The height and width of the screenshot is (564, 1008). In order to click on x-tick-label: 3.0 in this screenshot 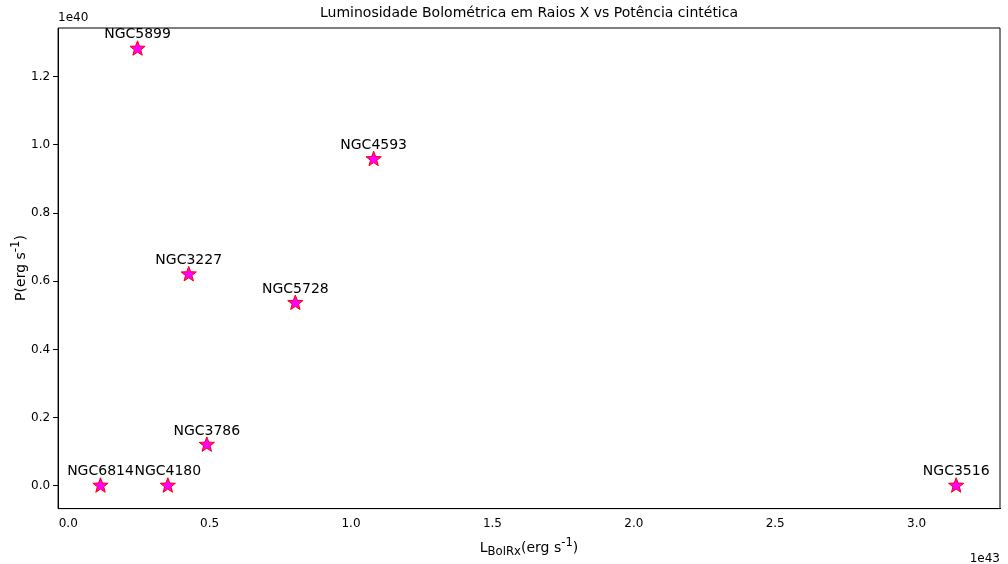, I will do `click(917, 522)`.